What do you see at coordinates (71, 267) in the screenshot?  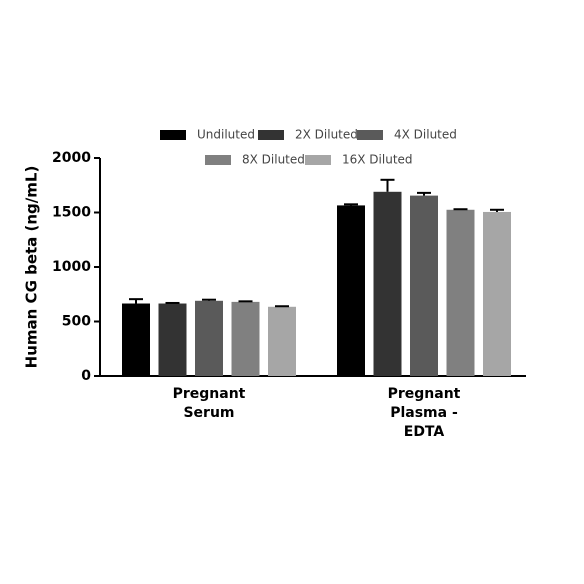 I see `y-tick-label: 1000` at bounding box center [71, 267].